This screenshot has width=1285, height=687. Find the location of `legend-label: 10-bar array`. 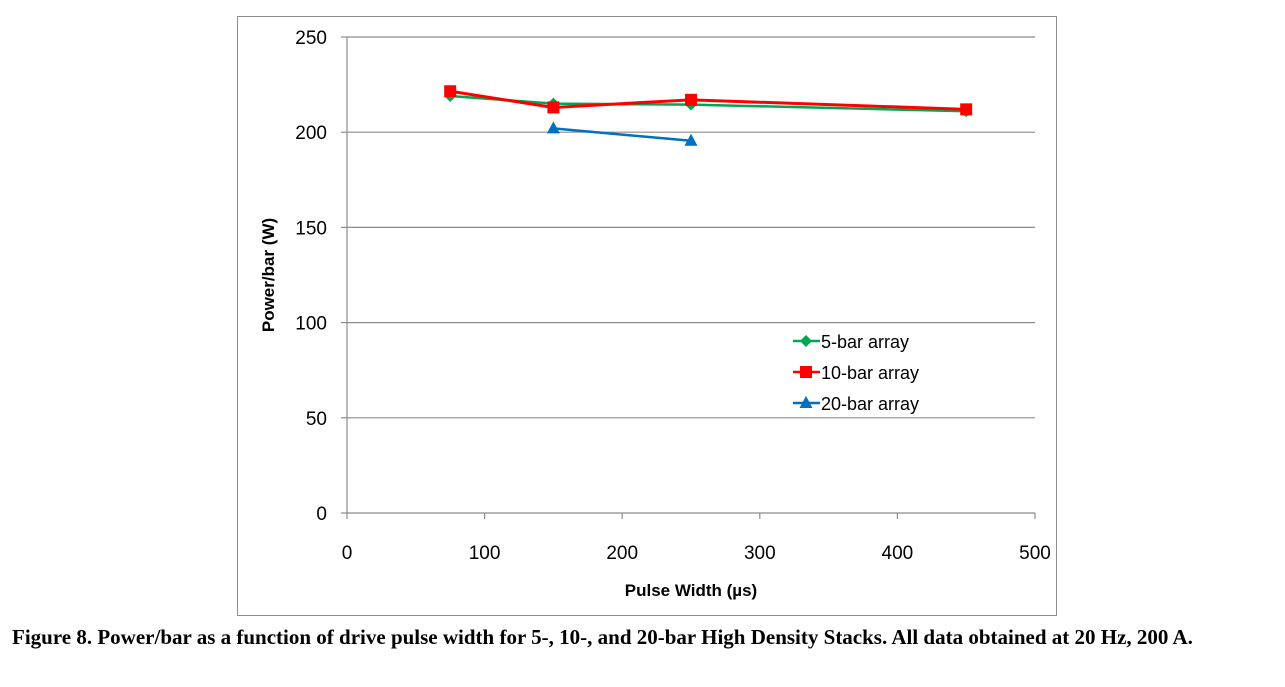

legend-label: 10-bar array is located at coordinates (870, 373).